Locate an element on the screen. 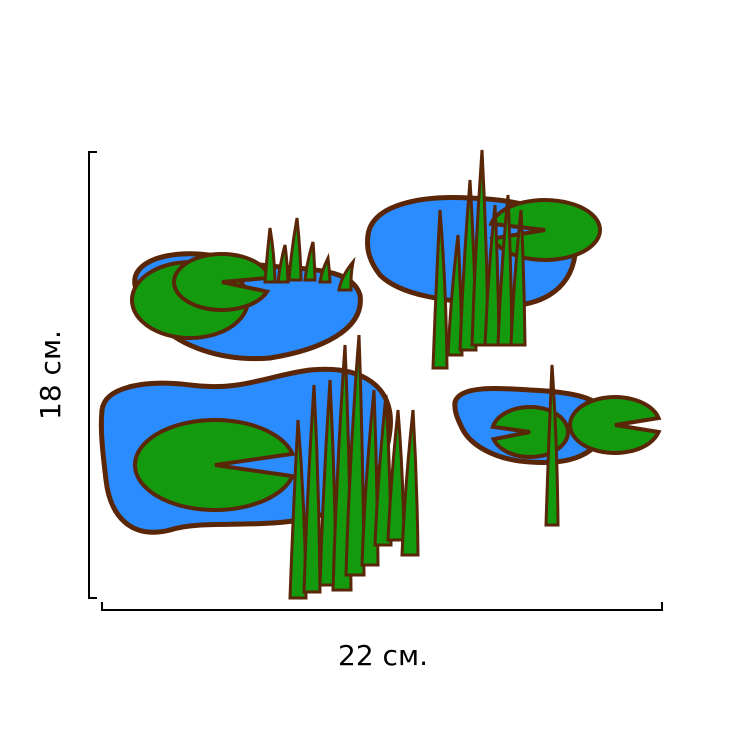 The image size is (750, 750). width-label: 22 см. is located at coordinates (383, 655).